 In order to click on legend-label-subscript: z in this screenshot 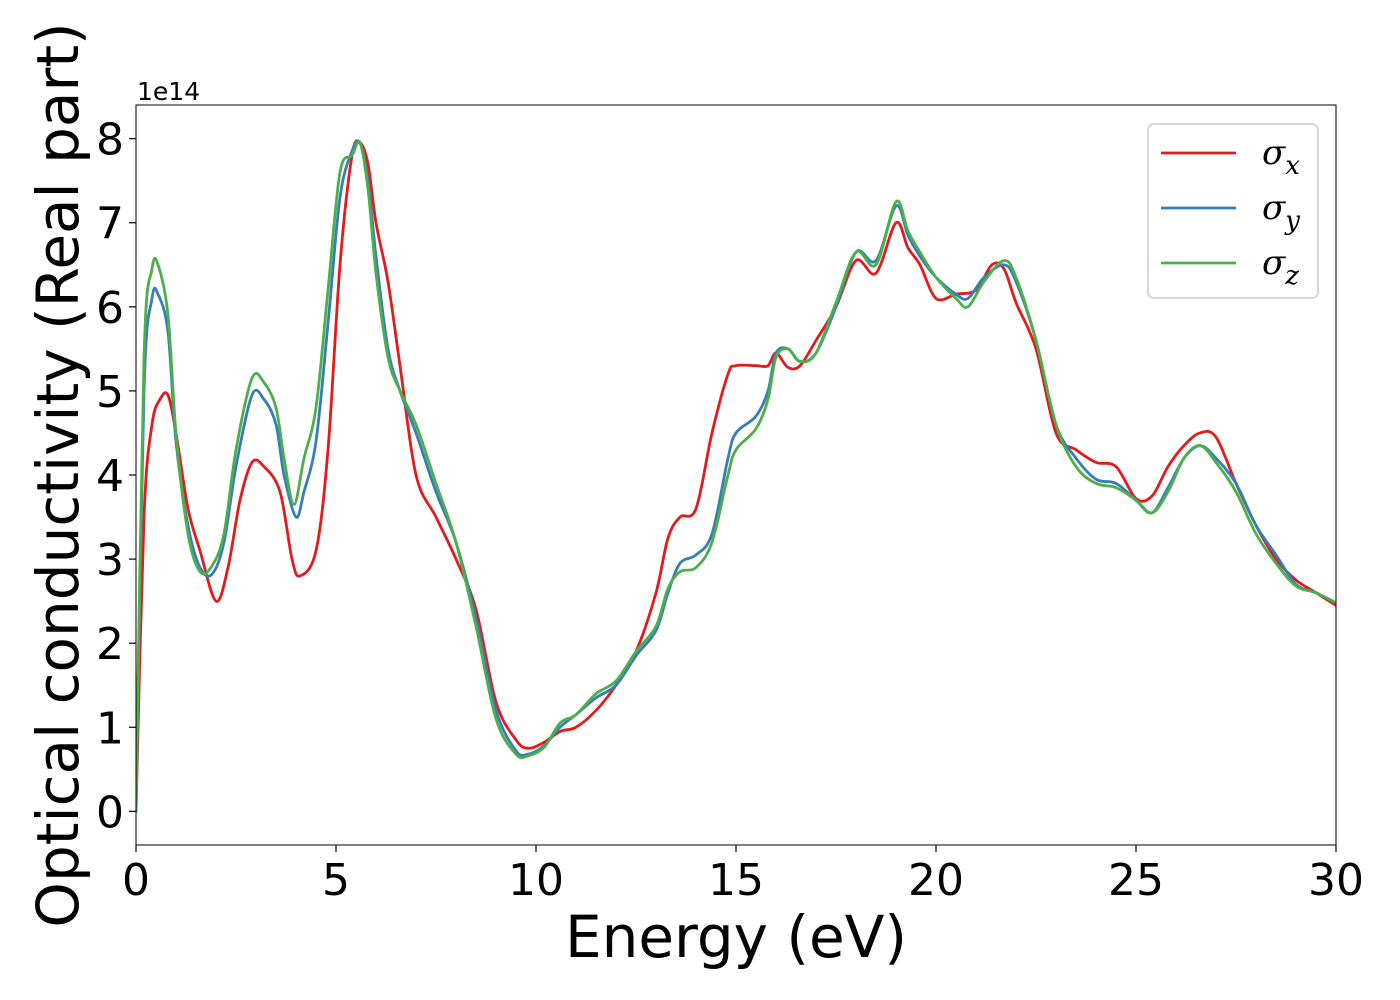, I will do `click(1291, 276)`.